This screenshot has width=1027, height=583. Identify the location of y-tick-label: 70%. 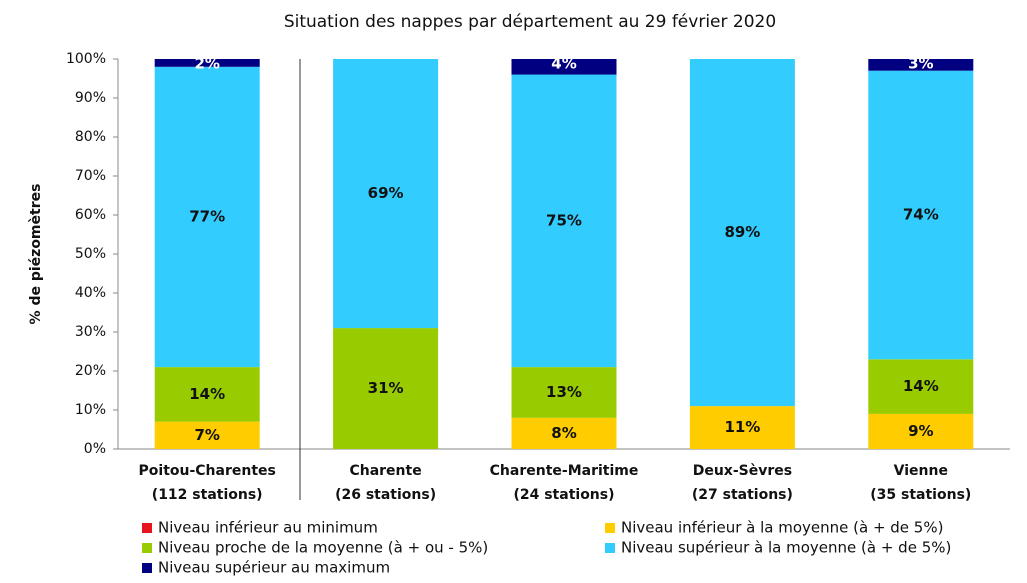
(90, 176).